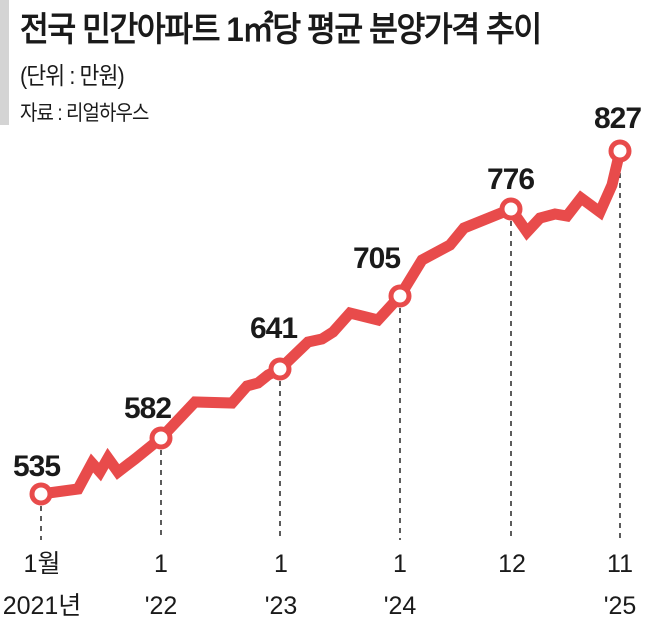 The width and height of the screenshot is (661, 626). What do you see at coordinates (4, 62) in the screenshot?
I see `title-accent-bar` at bounding box center [4, 62].